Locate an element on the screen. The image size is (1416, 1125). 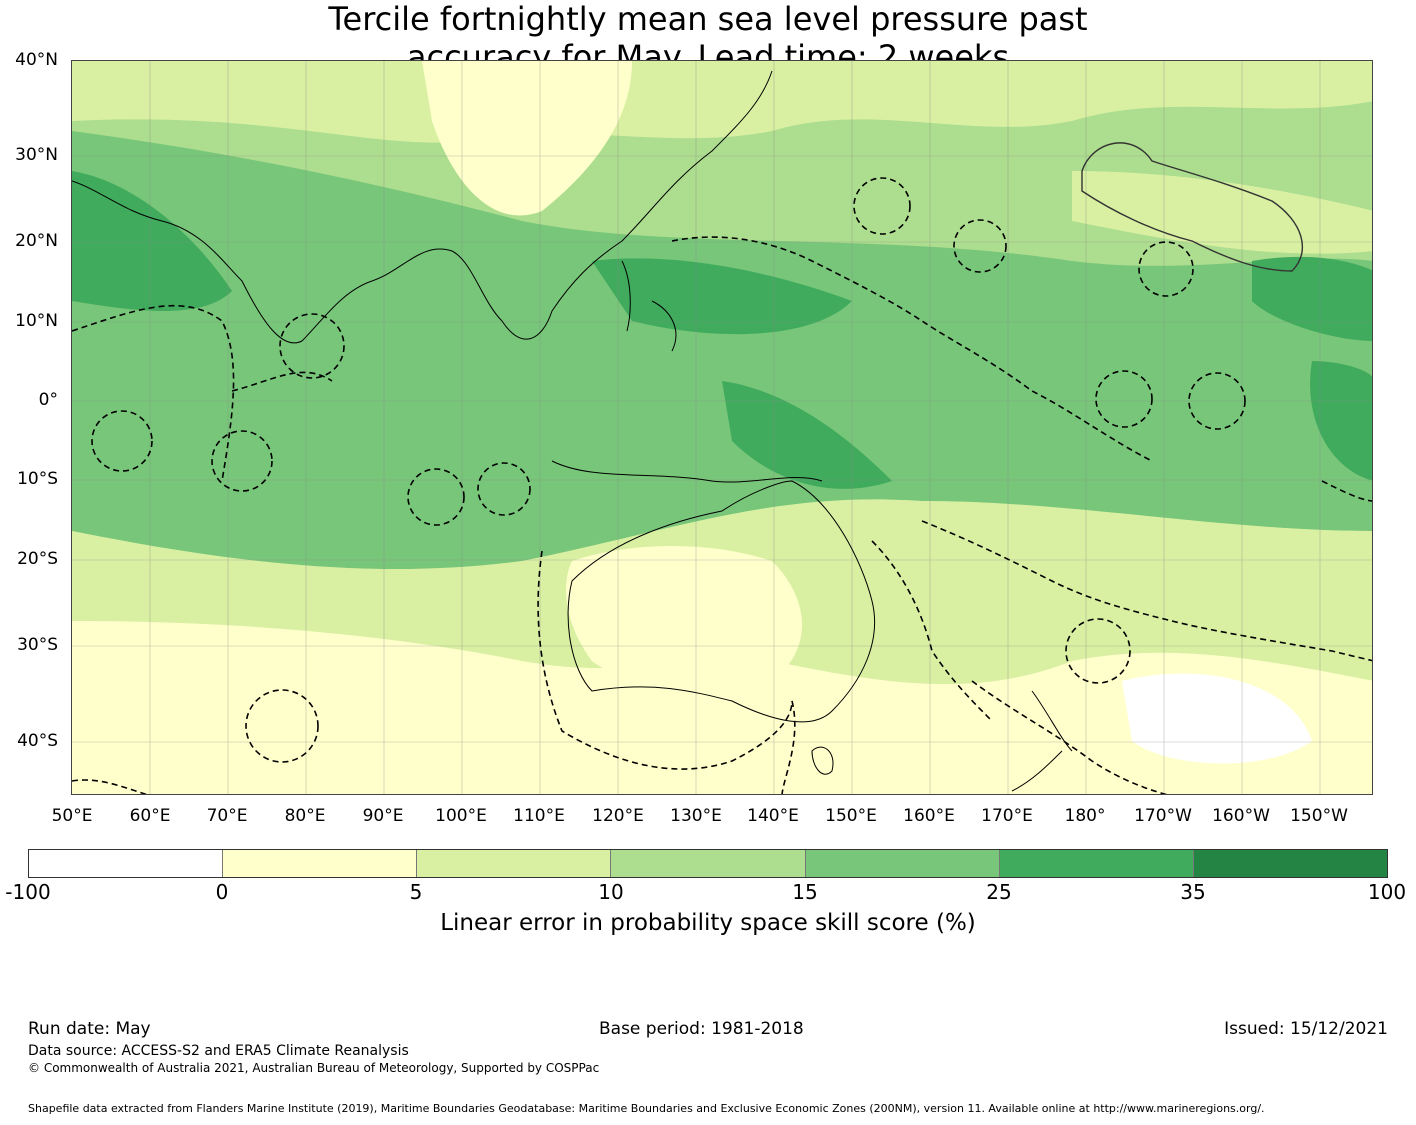
eez-australia-south is located at coordinates (788, 747).